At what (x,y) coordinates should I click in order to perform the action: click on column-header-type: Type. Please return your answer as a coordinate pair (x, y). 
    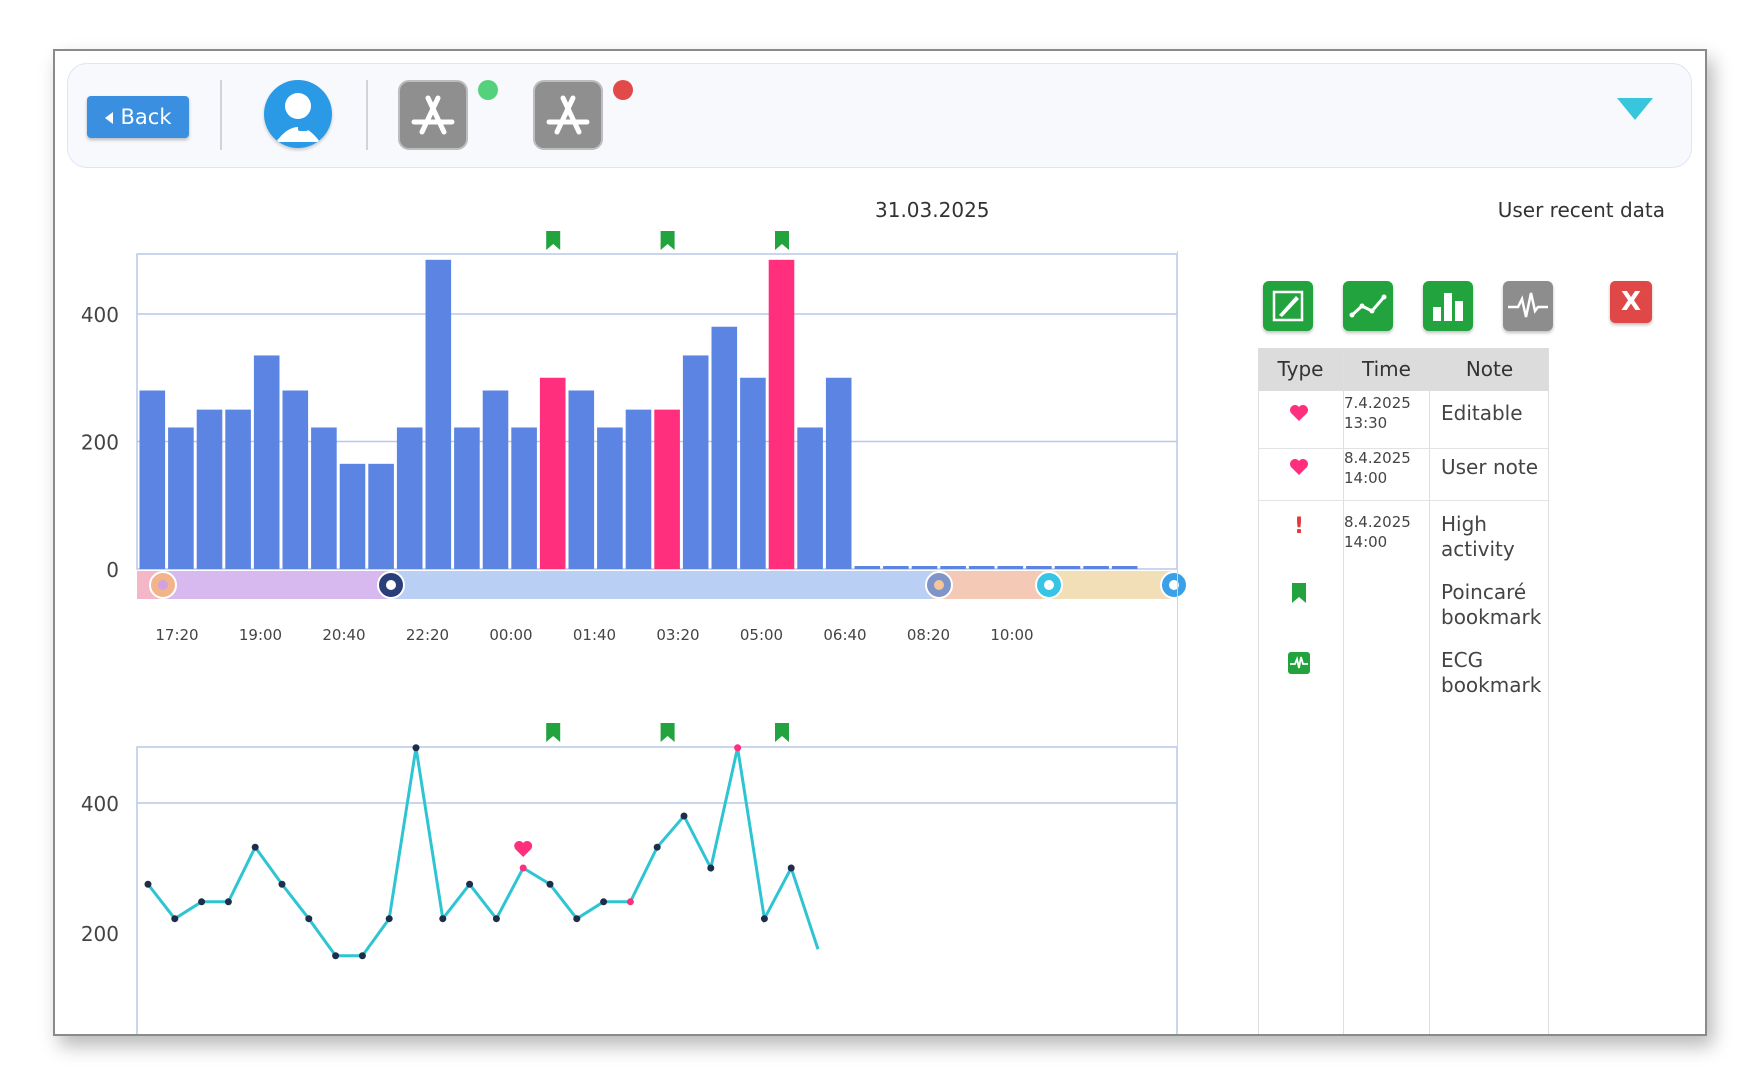
    Looking at the image, I should click on (1300, 369).